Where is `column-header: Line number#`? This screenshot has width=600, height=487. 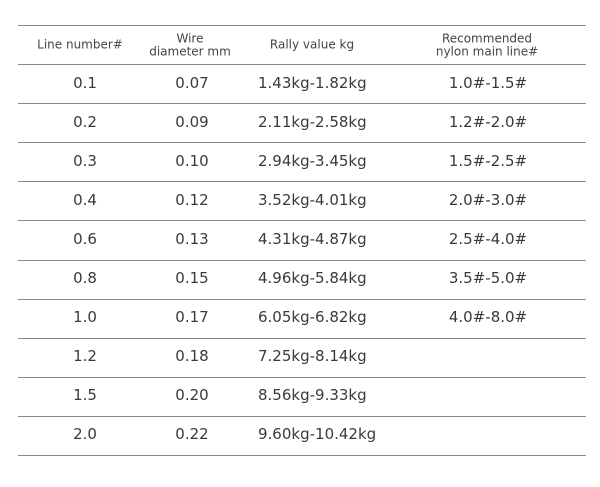 column-header: Line number# is located at coordinates (80, 44).